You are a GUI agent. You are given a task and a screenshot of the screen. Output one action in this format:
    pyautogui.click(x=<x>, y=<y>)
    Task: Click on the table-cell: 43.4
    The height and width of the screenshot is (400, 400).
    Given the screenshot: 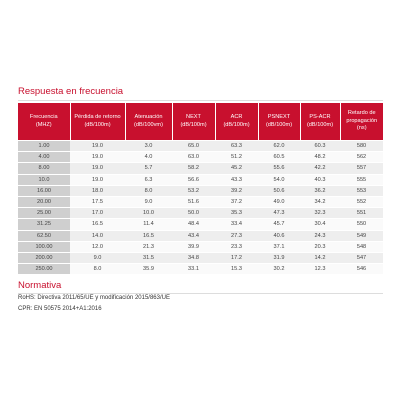 What is the action you would take?
    pyautogui.click(x=193, y=235)
    